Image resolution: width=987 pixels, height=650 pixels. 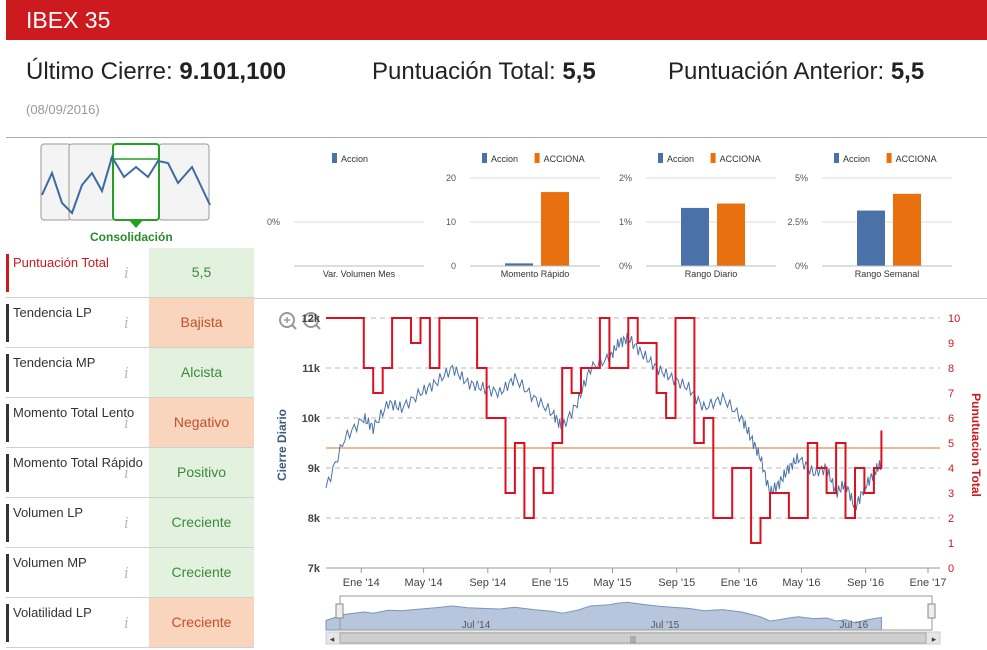 I want to click on y-tick-label: 7k, so click(x=314, y=569).